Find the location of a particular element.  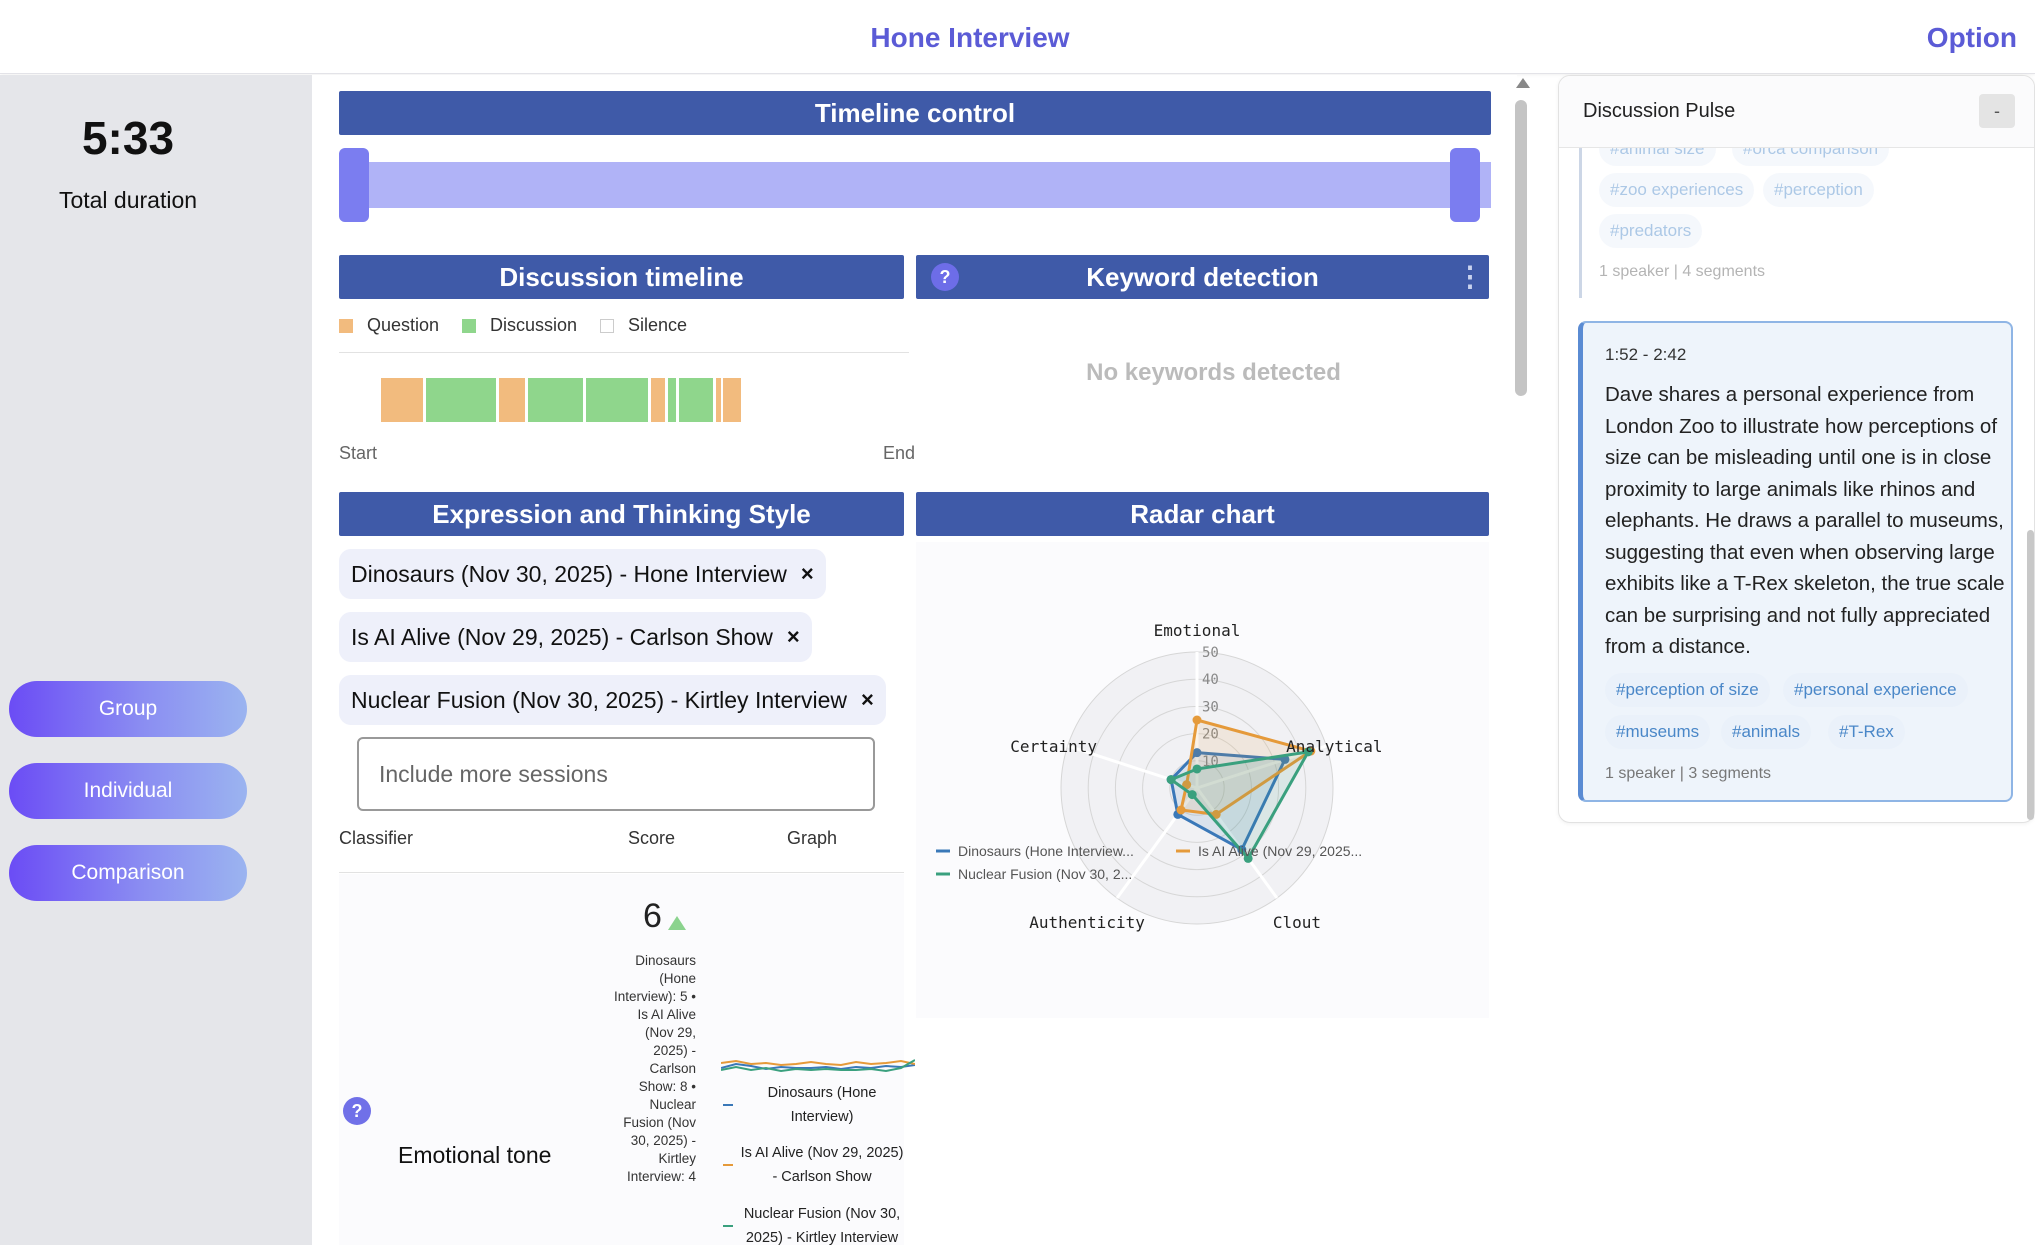

timeline-start-handle is located at coordinates (354, 185).